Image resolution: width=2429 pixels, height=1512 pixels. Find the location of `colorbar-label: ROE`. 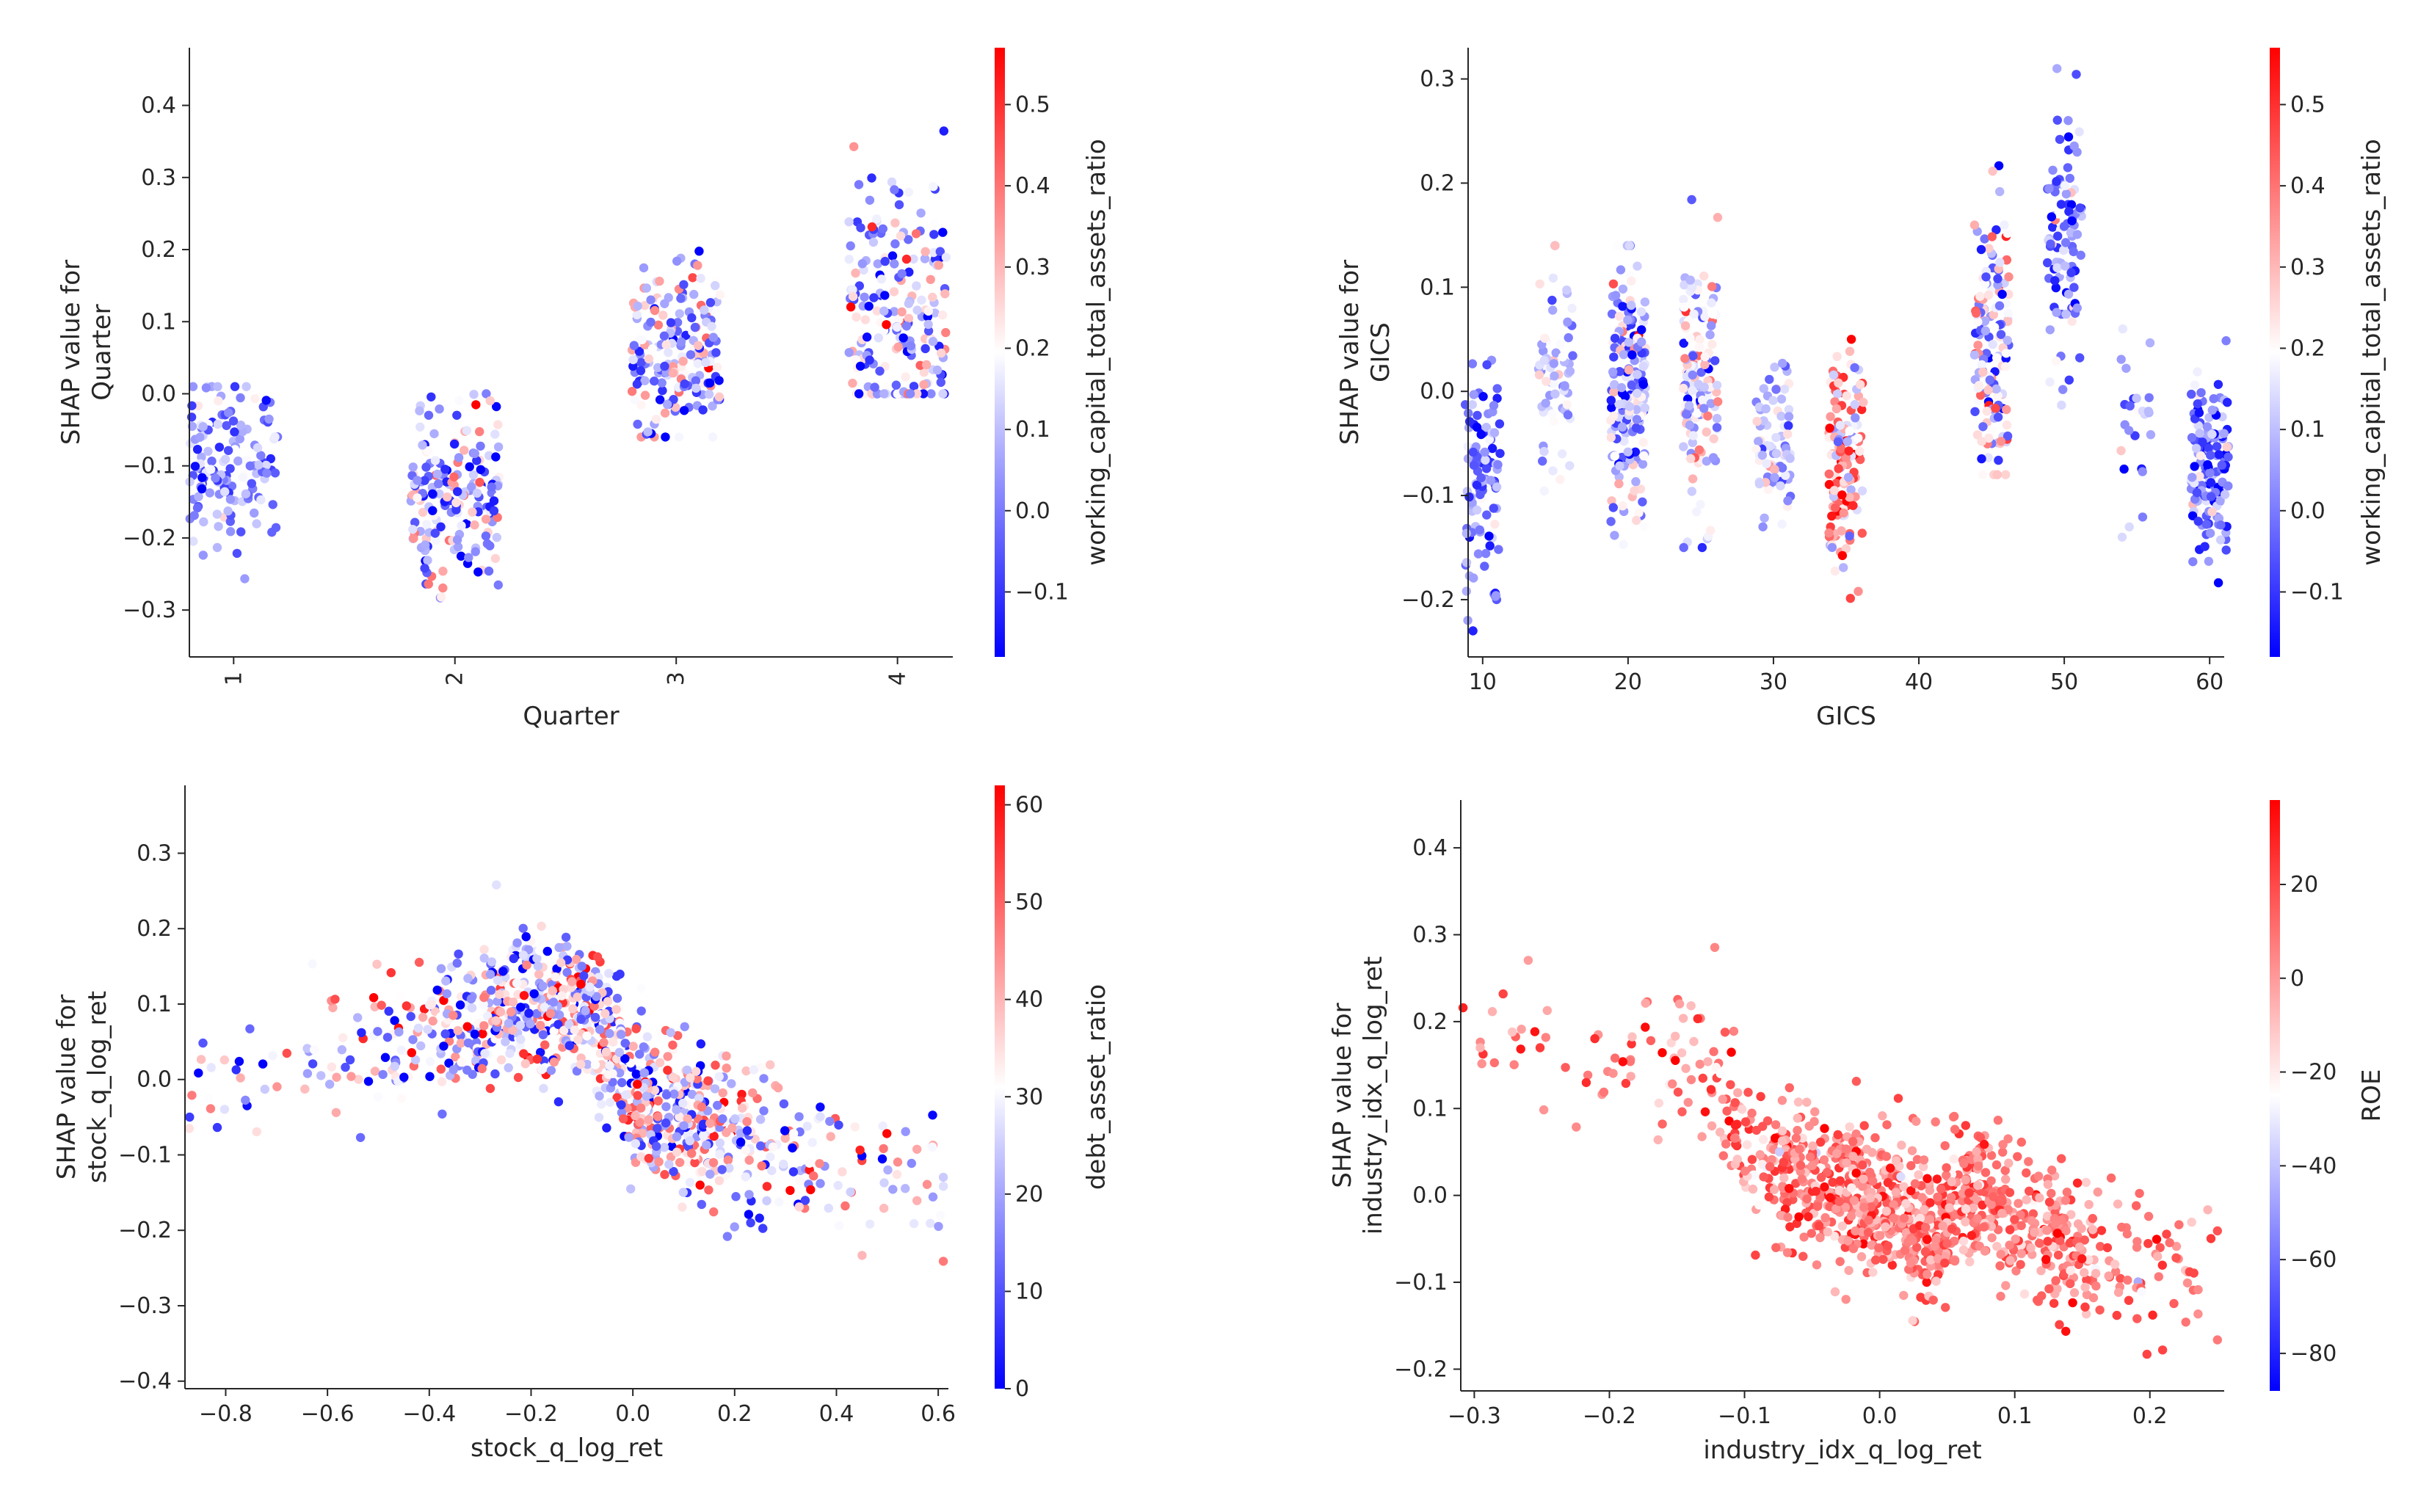

colorbar-label: ROE is located at coordinates (2371, 1095).